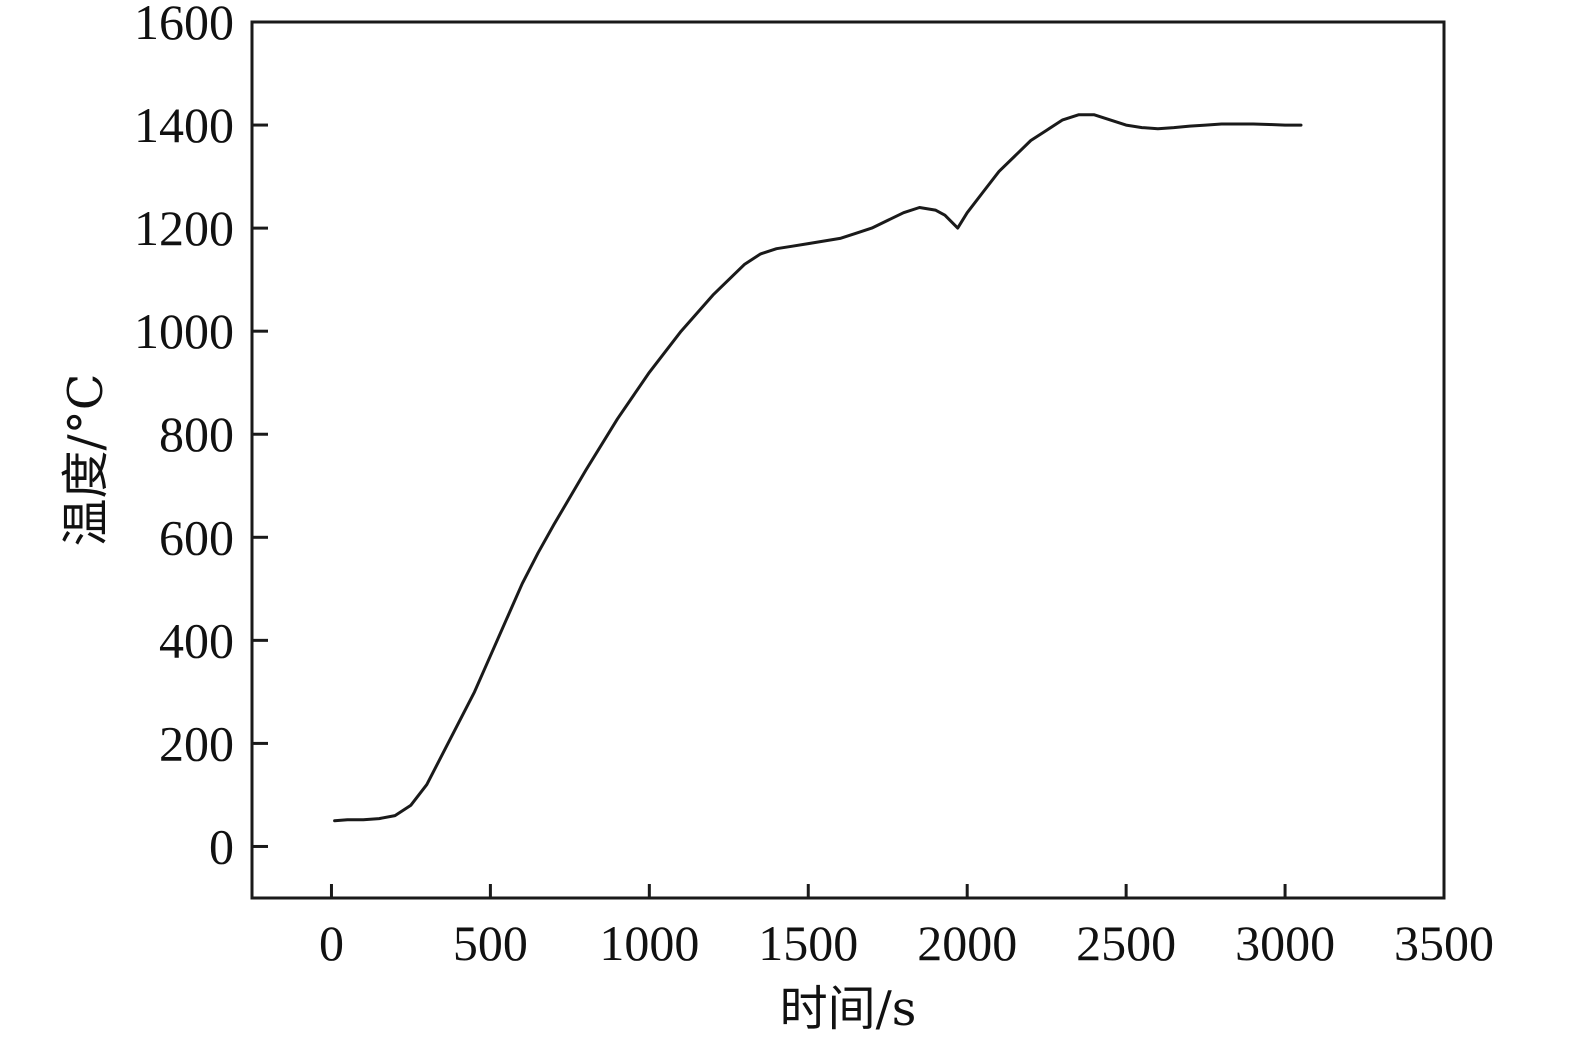 The image size is (1575, 1053). What do you see at coordinates (906, 943) in the screenshot?
I see `x-axis-tick-labels: 0 500 1000 1500 2000 2500 3000 3500` at bounding box center [906, 943].